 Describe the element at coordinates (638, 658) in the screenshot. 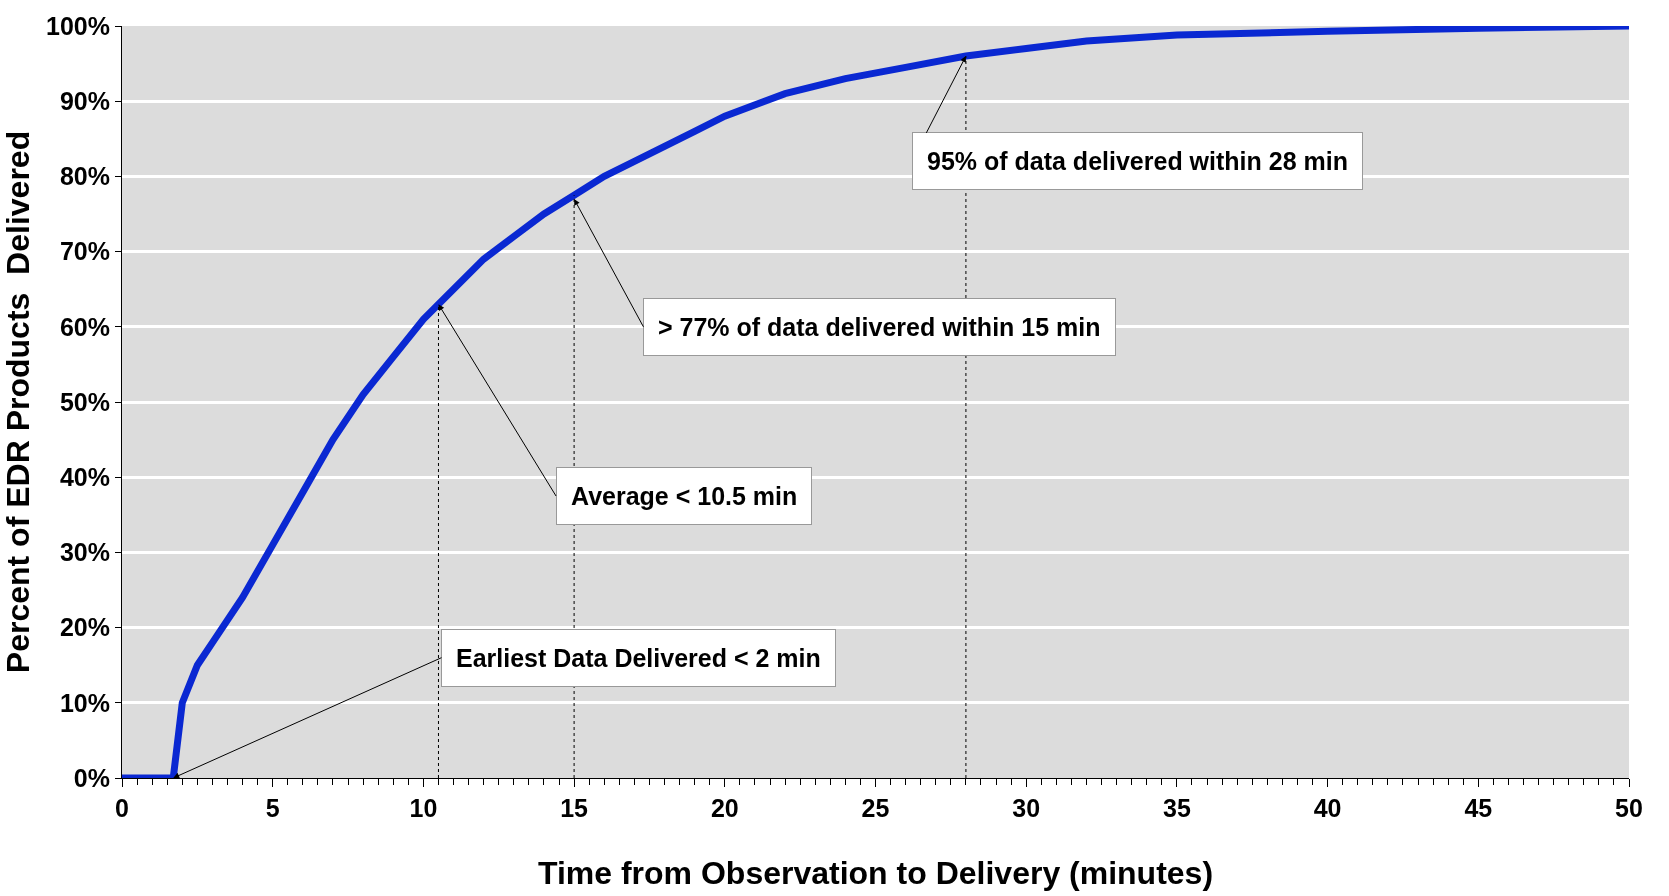

I see `annotation: Earliest Data Delivered < 2 min` at that location.